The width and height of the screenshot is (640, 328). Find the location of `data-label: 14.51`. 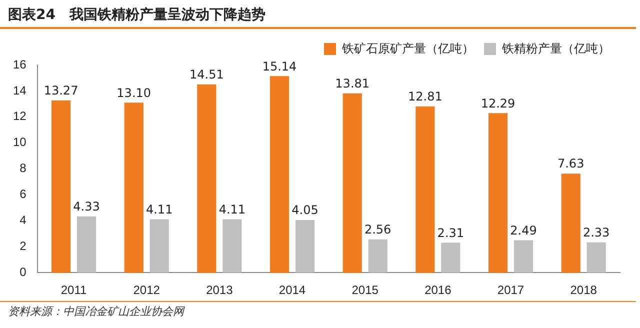

data-label: 14.51 is located at coordinates (207, 74).